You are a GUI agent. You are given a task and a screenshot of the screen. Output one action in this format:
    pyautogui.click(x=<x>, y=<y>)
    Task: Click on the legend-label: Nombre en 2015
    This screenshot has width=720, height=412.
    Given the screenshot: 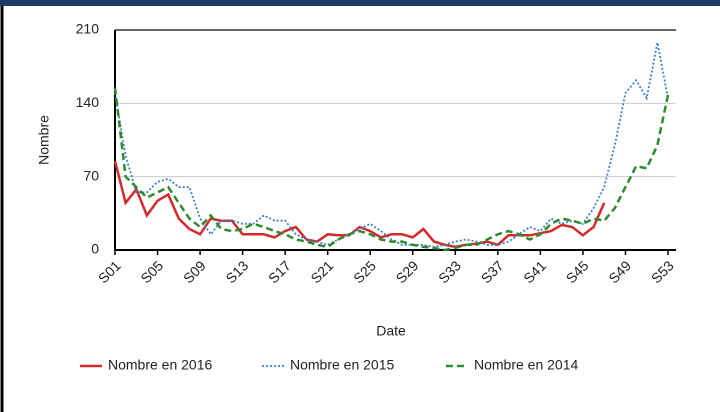 What is the action you would take?
    pyautogui.click(x=342, y=365)
    